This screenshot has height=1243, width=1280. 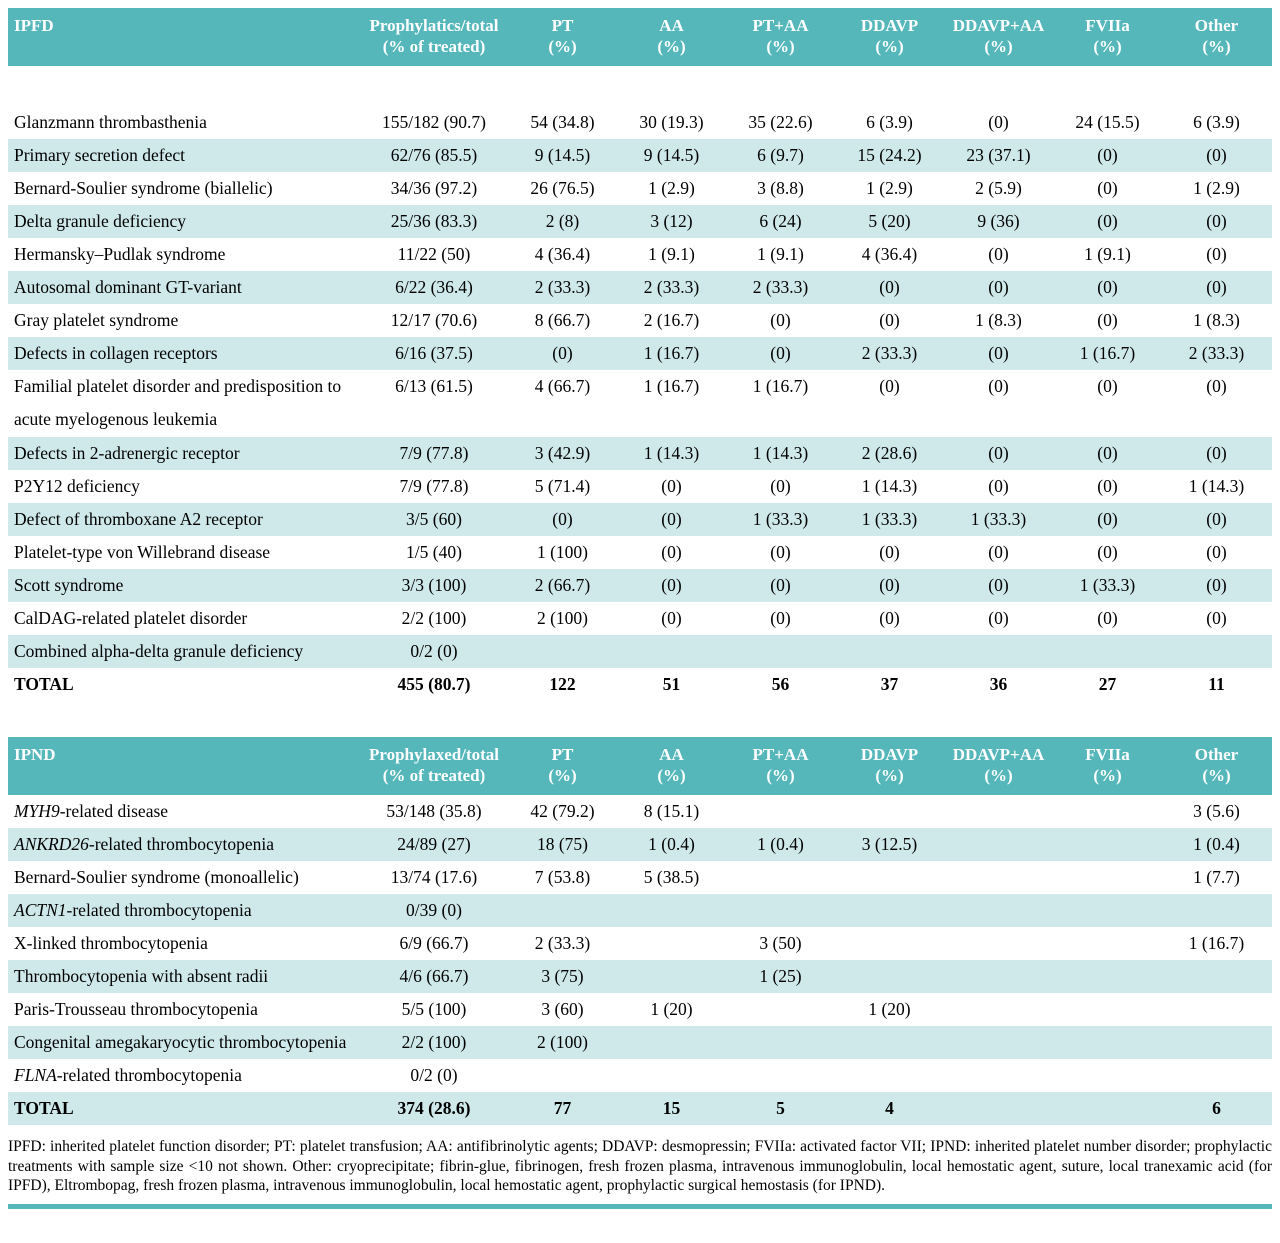 I want to click on cell: 3 (60), so click(x=562, y=1009).